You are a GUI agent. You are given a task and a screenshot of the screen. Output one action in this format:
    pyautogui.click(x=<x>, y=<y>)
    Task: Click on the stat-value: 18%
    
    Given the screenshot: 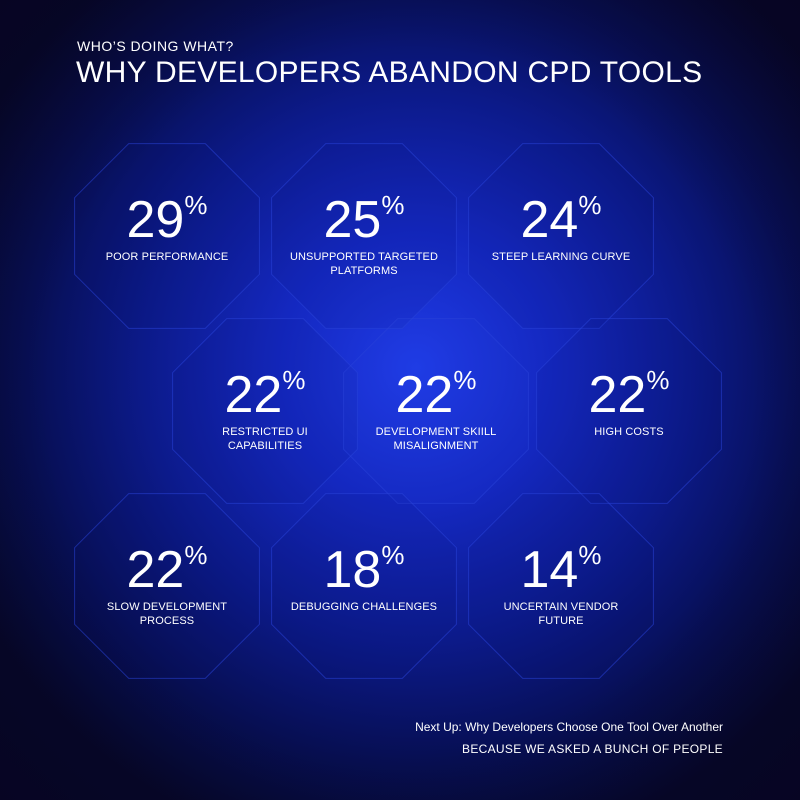 What is the action you would take?
    pyautogui.click(x=364, y=570)
    